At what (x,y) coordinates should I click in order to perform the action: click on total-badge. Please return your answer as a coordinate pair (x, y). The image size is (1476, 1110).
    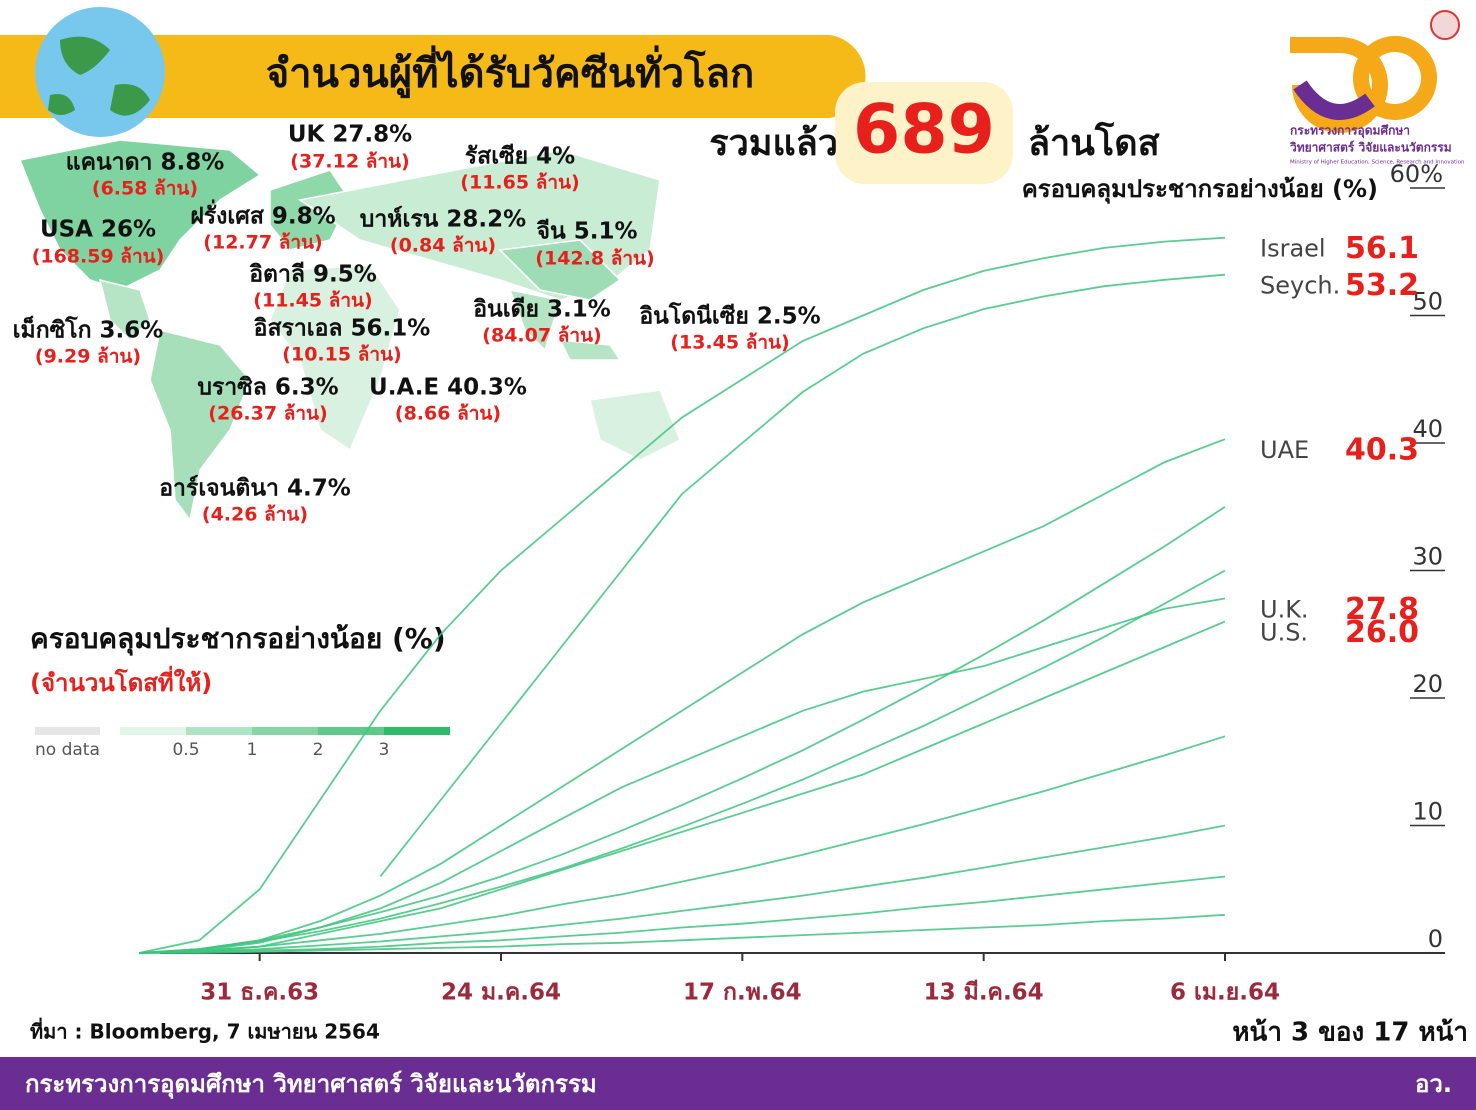
    Looking at the image, I should click on (924, 133).